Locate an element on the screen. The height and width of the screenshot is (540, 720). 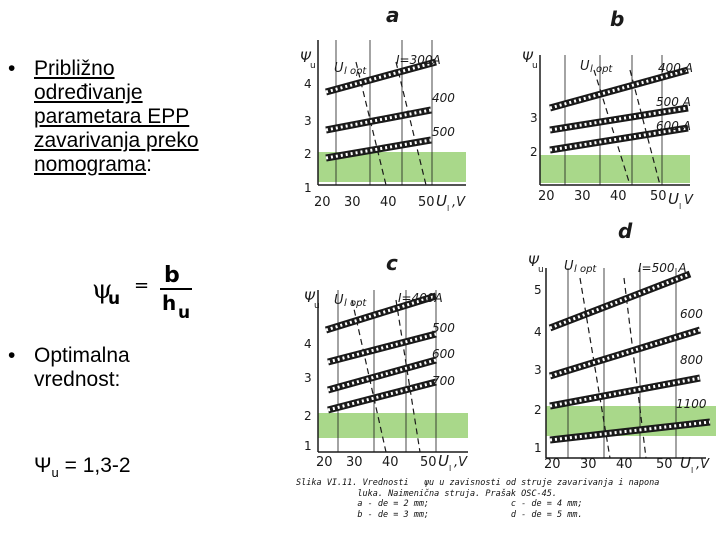
current-curve-label: 400 A is located at coordinates (675, 68).